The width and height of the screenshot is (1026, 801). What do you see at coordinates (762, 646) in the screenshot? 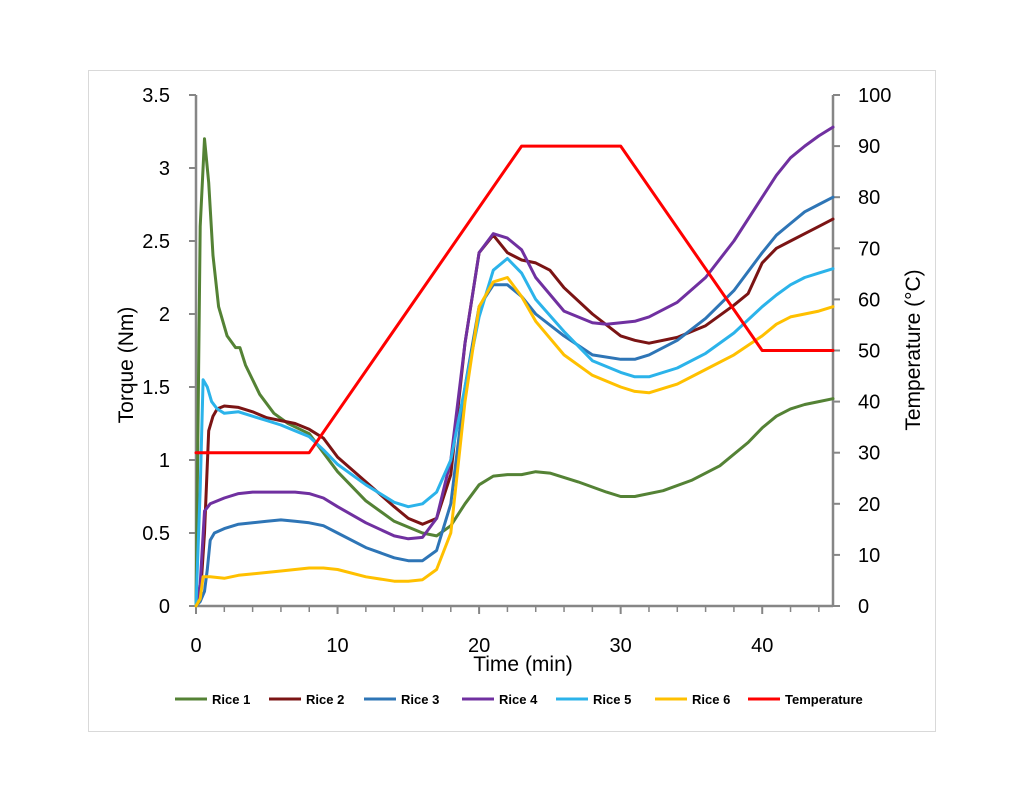
I see `x-tick-label: 40` at bounding box center [762, 646].